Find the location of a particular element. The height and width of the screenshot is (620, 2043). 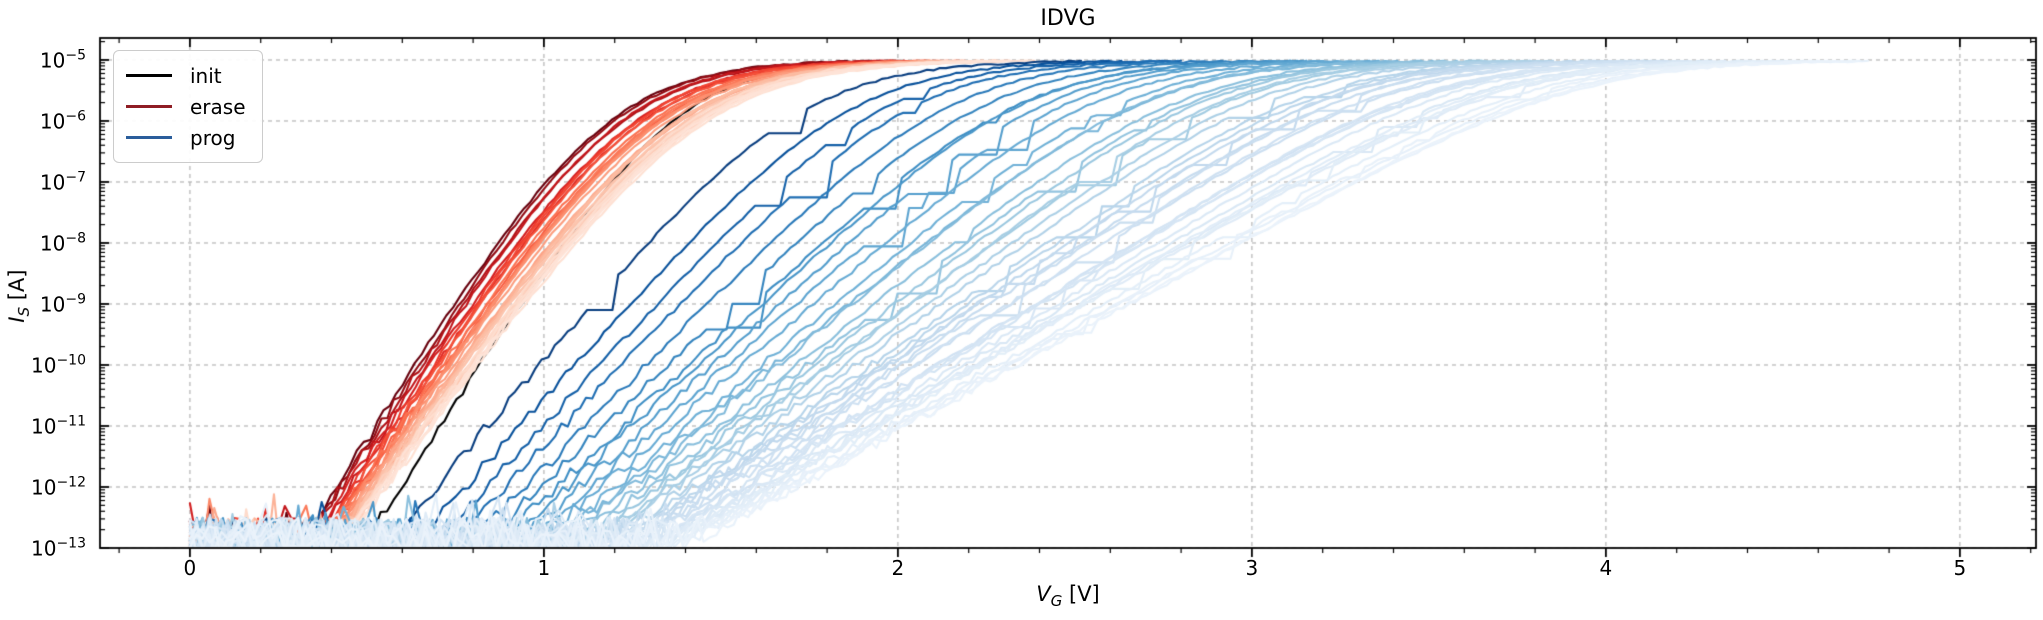

x-tick-label: 2 is located at coordinates (898, 568).